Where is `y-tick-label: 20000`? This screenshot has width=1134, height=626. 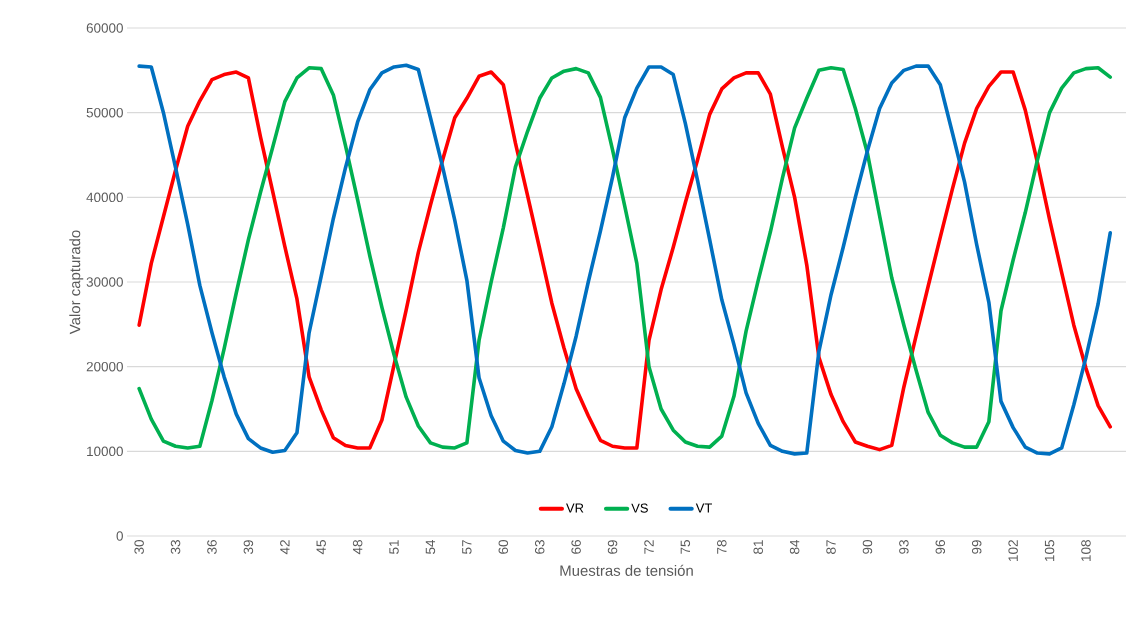 y-tick-label: 20000 is located at coordinates (104, 366).